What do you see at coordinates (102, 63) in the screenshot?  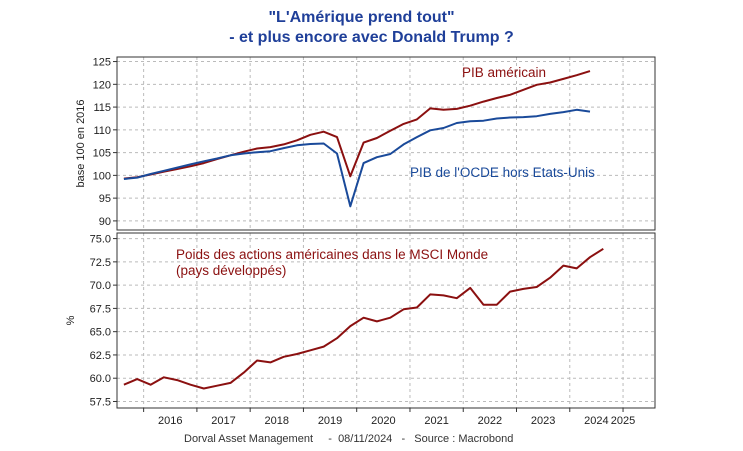 I see `y-tick-label: 125` at bounding box center [102, 63].